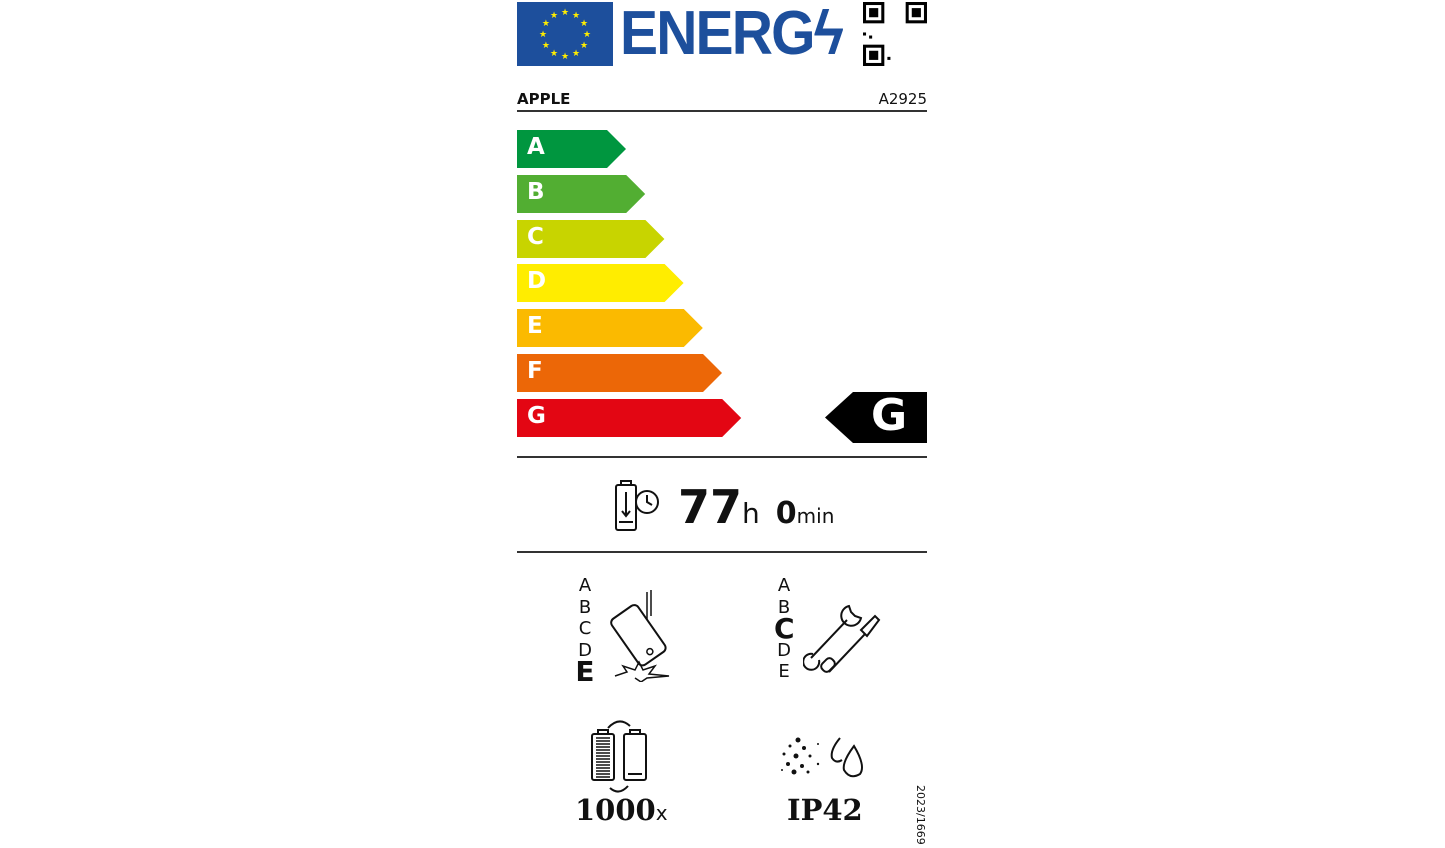 This screenshot has height=848, width=1445. What do you see at coordinates (572, 149) in the screenshot?
I see `energy-class-bar-a: A` at bounding box center [572, 149].